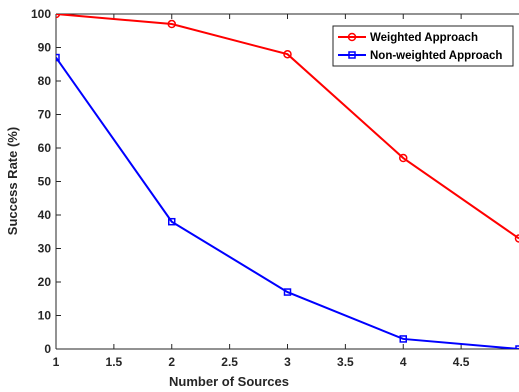 The width and height of the screenshot is (519, 392). What do you see at coordinates (45, 249) in the screenshot?
I see `y-tick-label: 30` at bounding box center [45, 249].